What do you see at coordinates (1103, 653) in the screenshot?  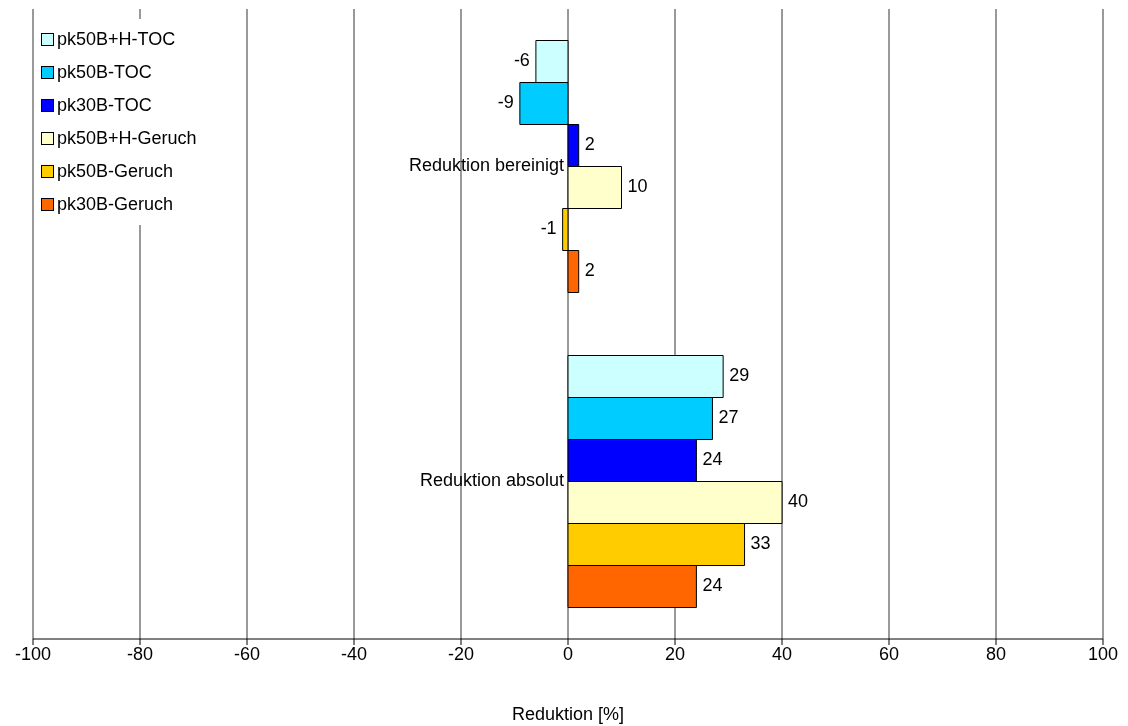 I see `x-tick-label: 100` at bounding box center [1103, 653].